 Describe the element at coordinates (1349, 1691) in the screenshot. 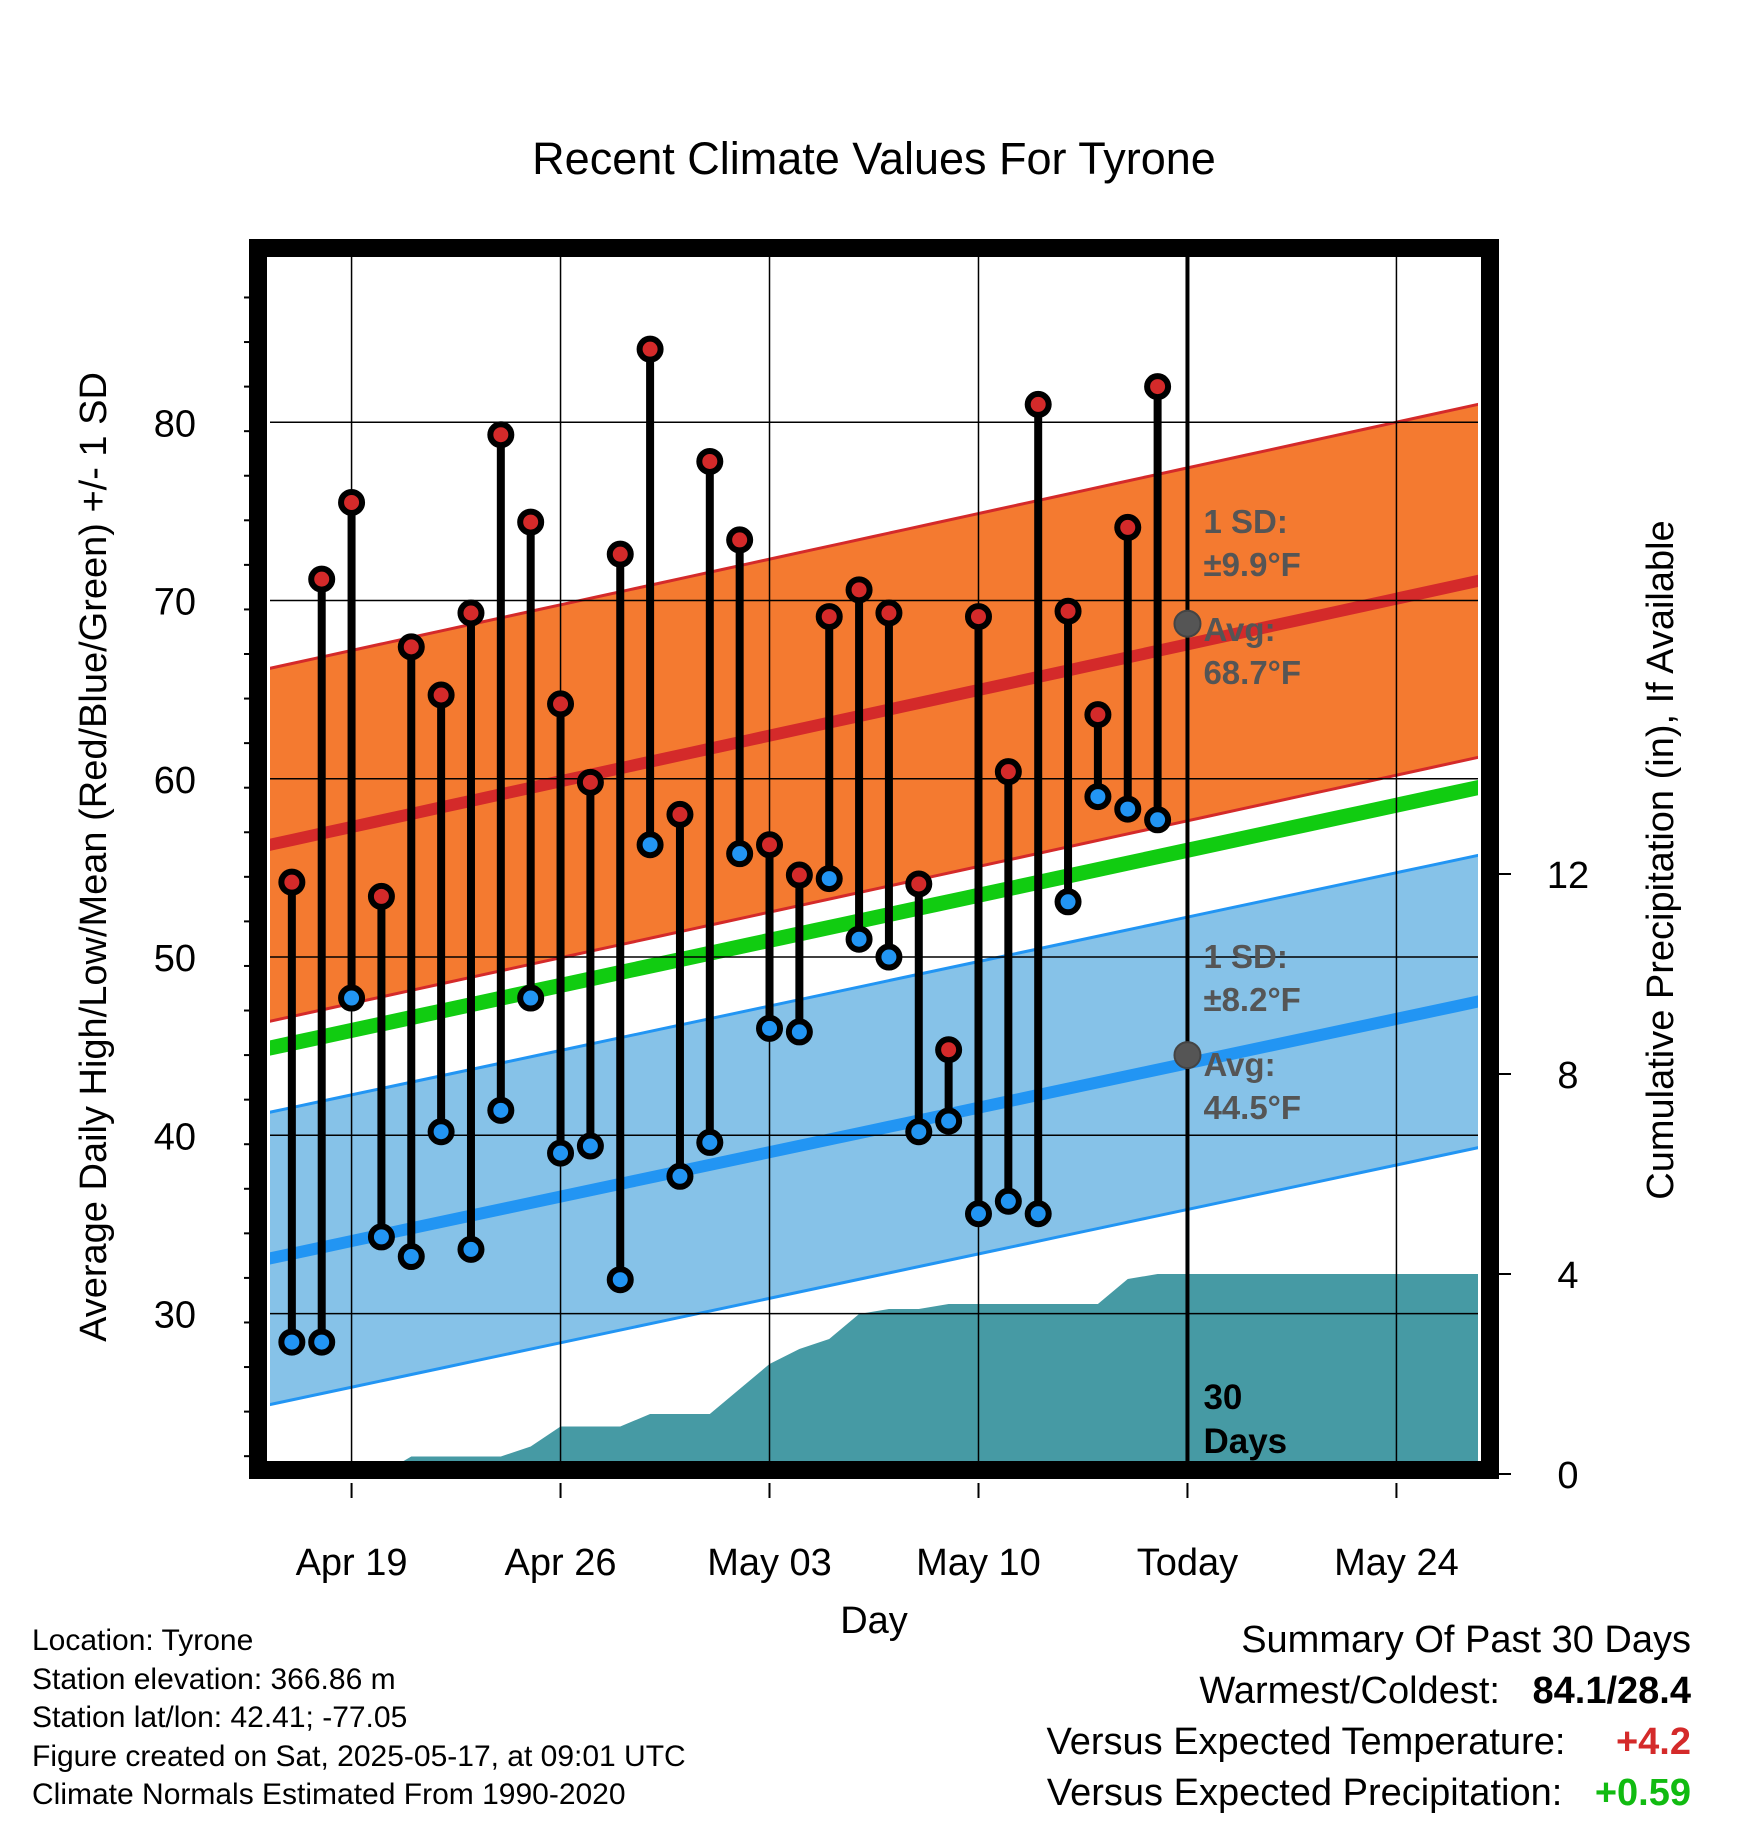

I see `warm-cold-label: Warmest/Coldest:` at that location.